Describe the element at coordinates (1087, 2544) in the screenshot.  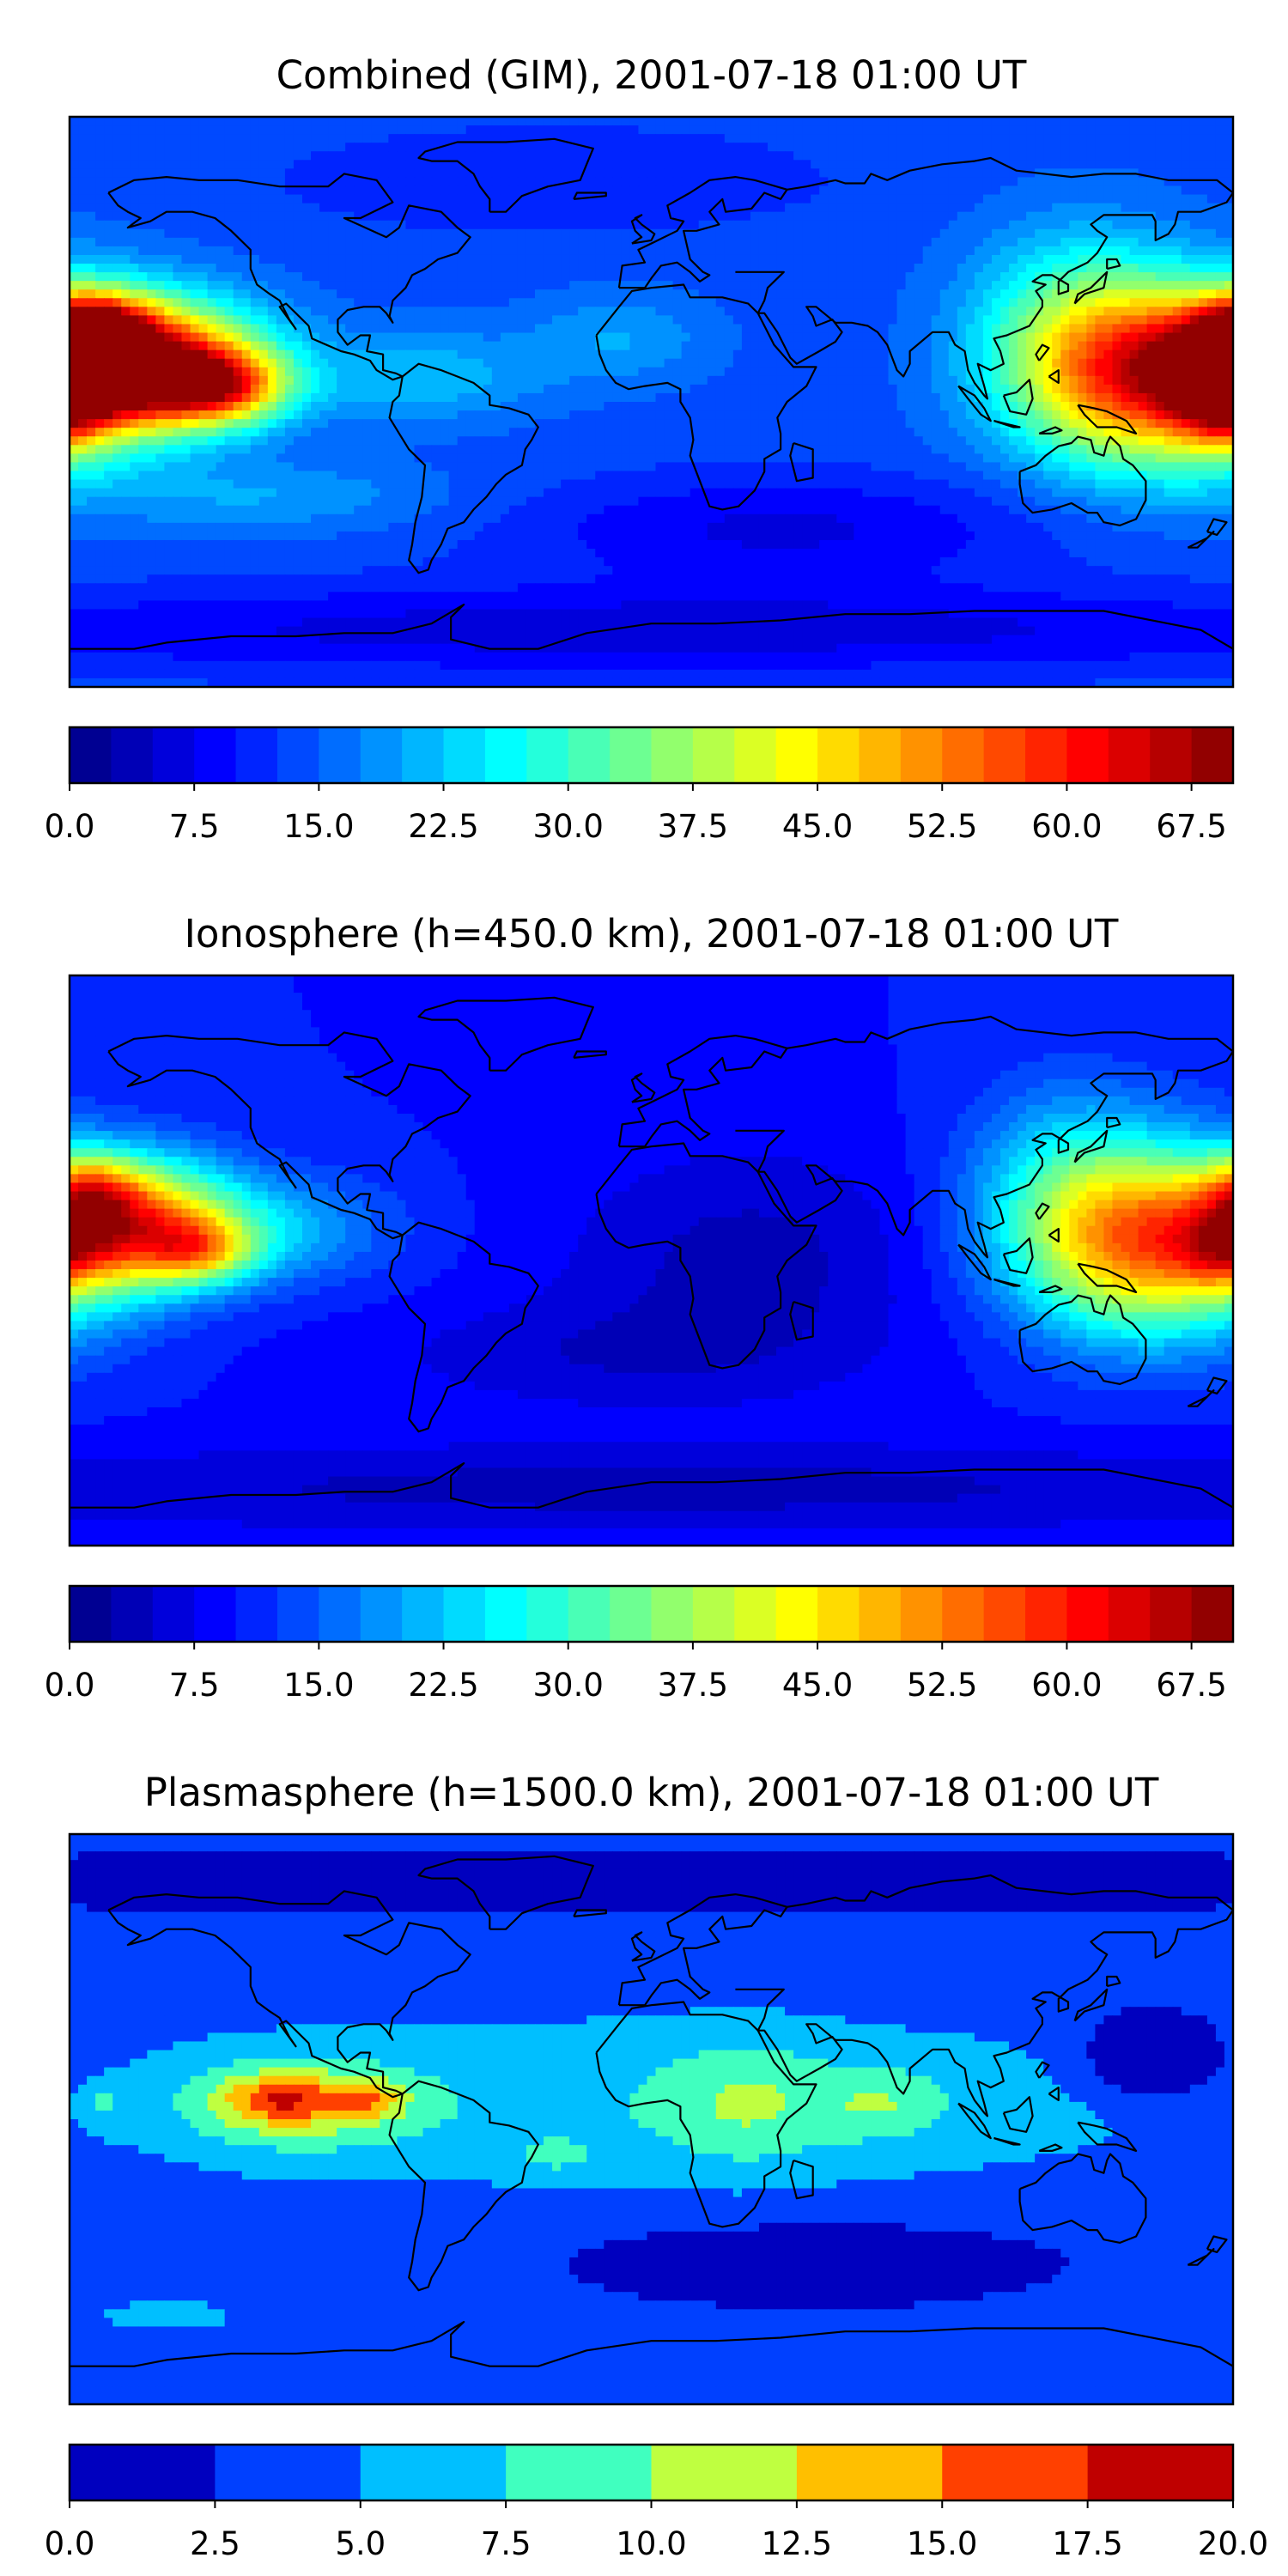
I see `colorbar-tick-label: 17.5` at that location.